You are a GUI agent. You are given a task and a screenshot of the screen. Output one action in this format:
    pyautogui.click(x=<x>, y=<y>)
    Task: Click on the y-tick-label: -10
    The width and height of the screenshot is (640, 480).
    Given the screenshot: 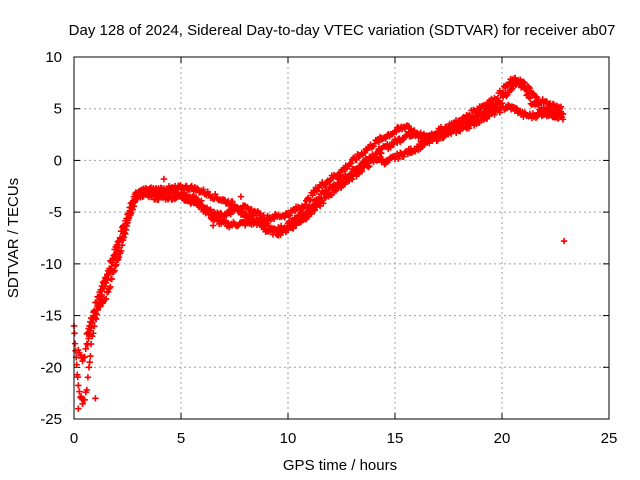 What is the action you would take?
    pyautogui.click(x=51, y=264)
    